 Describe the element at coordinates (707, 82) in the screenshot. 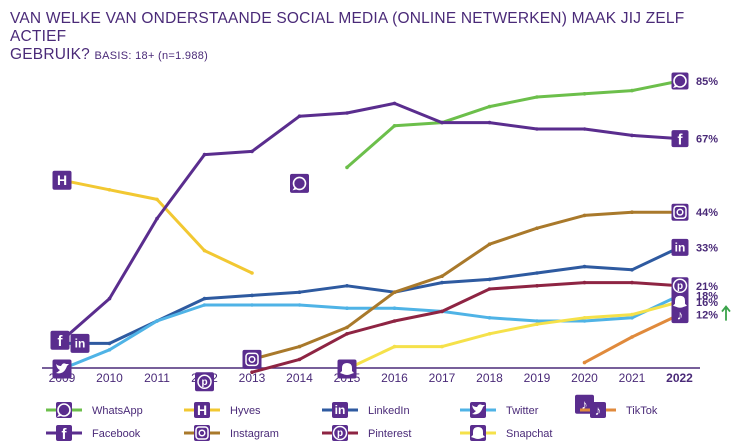

I see `end-label-whatsapp: 85%` at that location.